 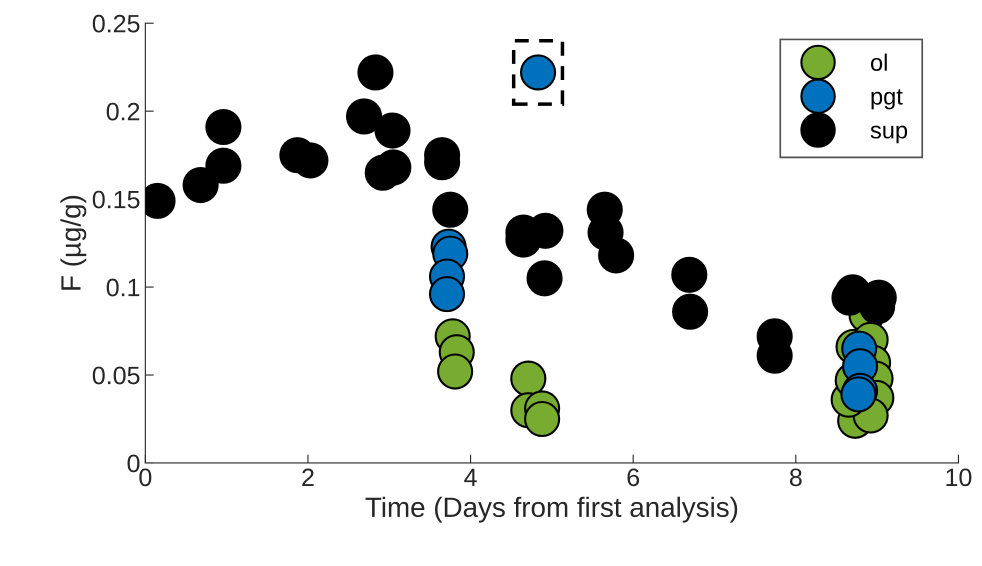 I want to click on x-tick-label: 10, so click(x=959, y=477).